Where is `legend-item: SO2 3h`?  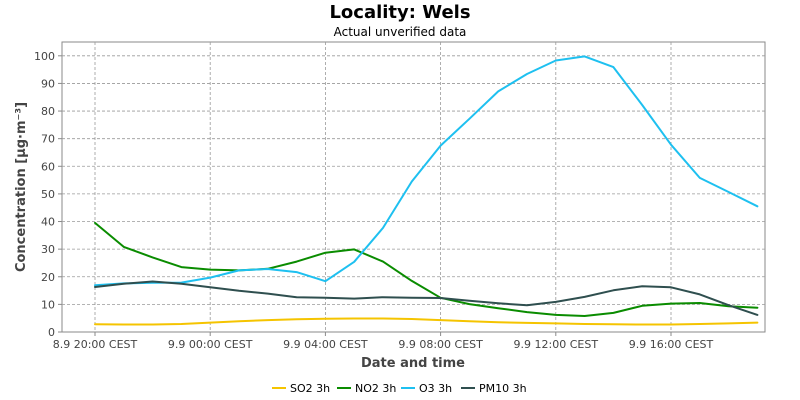
legend-item: SO2 3h is located at coordinates (301, 388).